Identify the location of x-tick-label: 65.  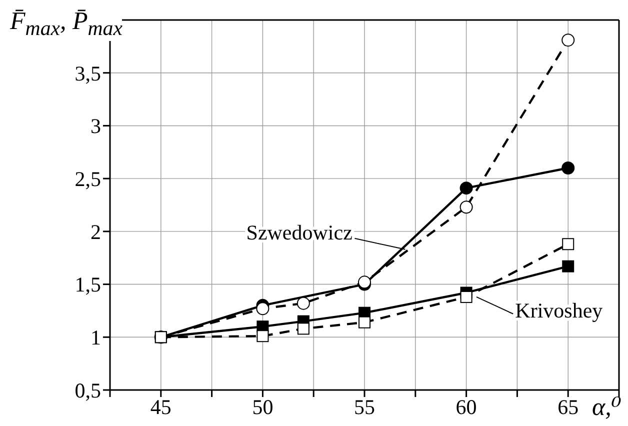
(568, 406).